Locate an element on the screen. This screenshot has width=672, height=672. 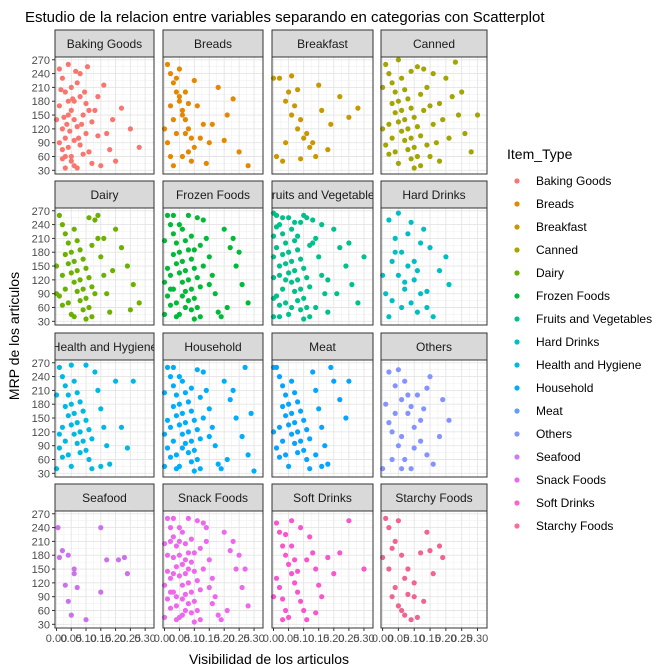
legend-label: Fruits and Vegetables is located at coordinates (594, 319).